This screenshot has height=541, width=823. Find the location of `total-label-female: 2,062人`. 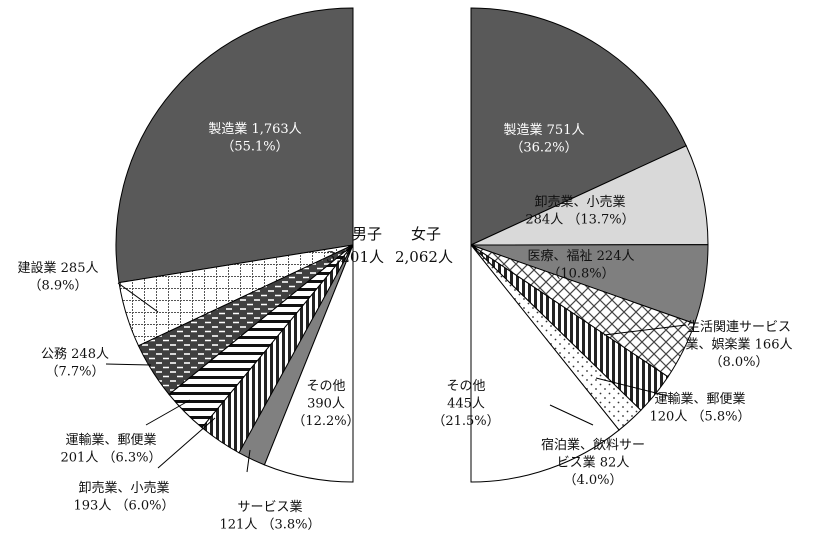

total-label-female: 2,062人 is located at coordinates (424, 257).